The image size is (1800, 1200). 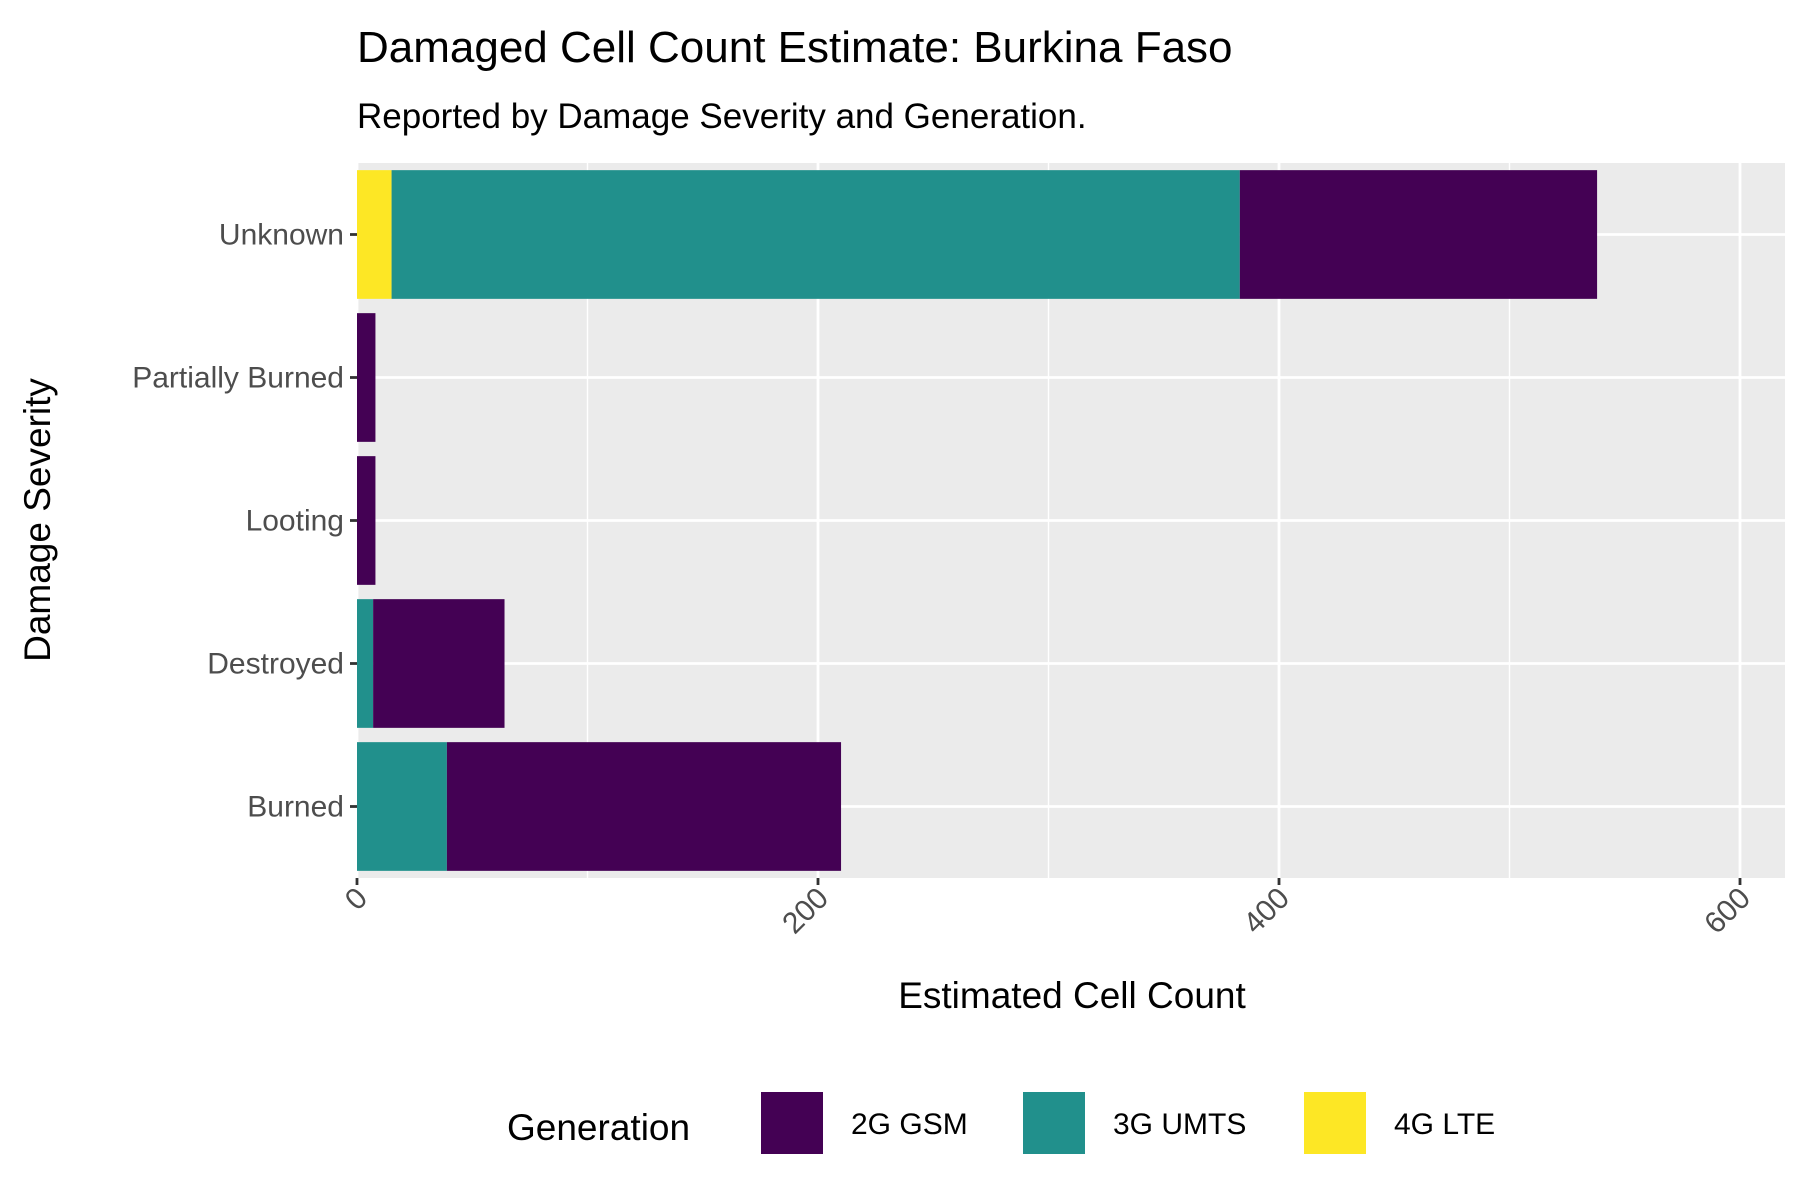 I want to click on legend-items: 2G GSM 3G UMTS 4G LTE, so click(x=1127, y=1123).